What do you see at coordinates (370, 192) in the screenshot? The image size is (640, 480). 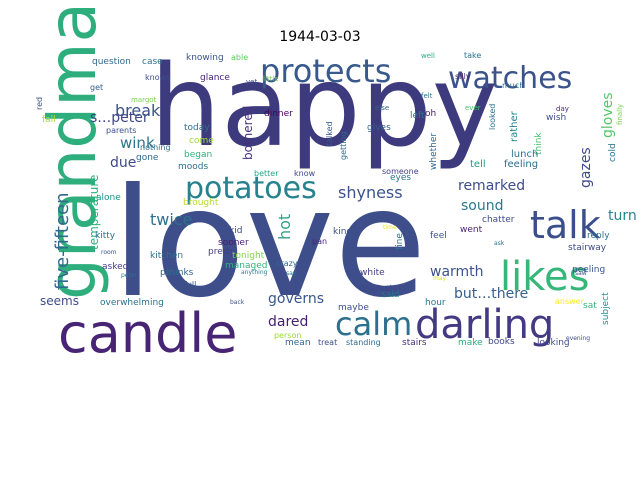 I see `cloud-word: shyness` at bounding box center [370, 192].